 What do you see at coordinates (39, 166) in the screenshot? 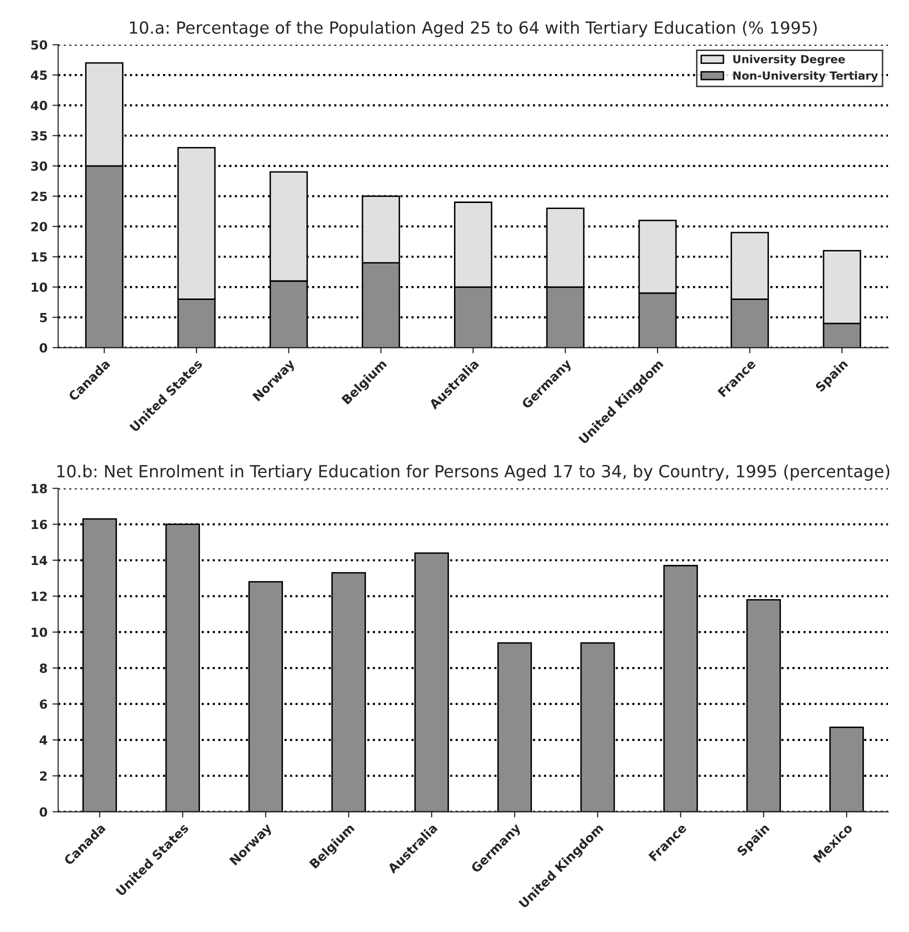
I see `y-tick-label: 30` at bounding box center [39, 166].